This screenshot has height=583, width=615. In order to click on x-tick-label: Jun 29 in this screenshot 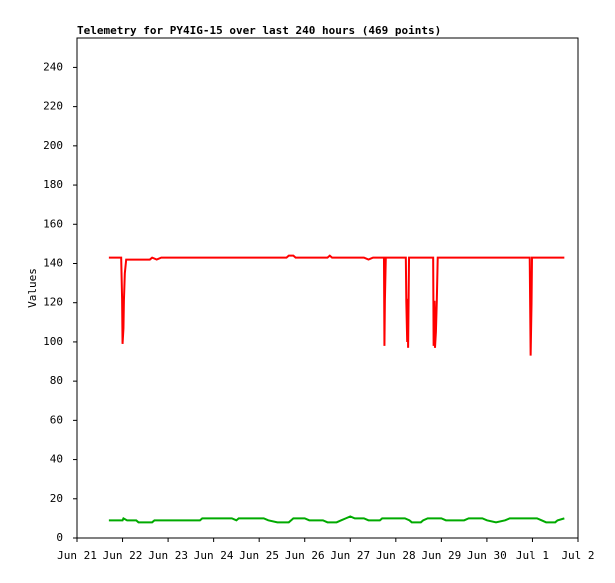, I will do `click(441, 555)`.